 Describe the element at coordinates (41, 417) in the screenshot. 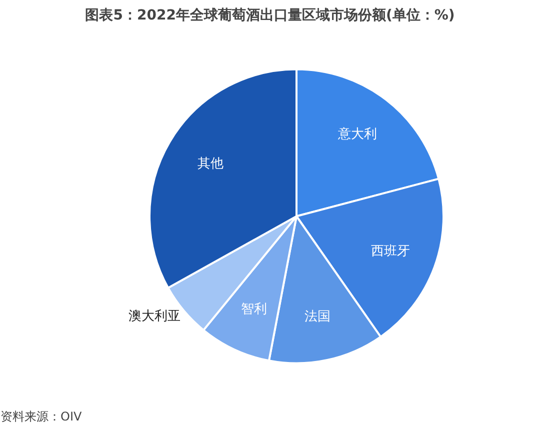

I see `text: 资料来源：OIV` at that location.